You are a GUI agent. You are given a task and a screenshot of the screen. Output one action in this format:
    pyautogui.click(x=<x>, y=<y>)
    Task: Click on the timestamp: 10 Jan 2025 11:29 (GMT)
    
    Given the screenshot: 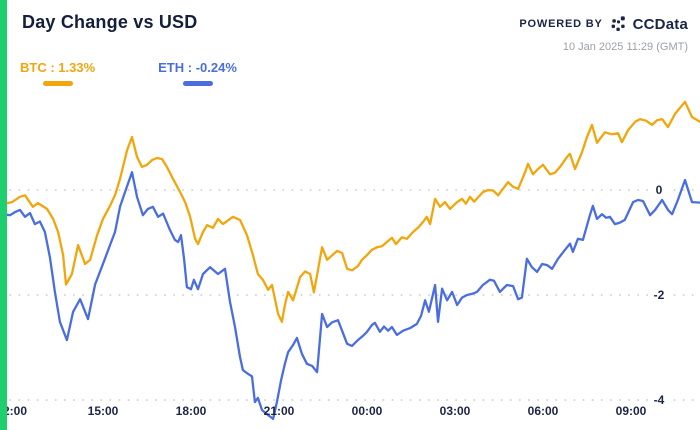 What is the action you would take?
    pyautogui.click(x=625, y=47)
    